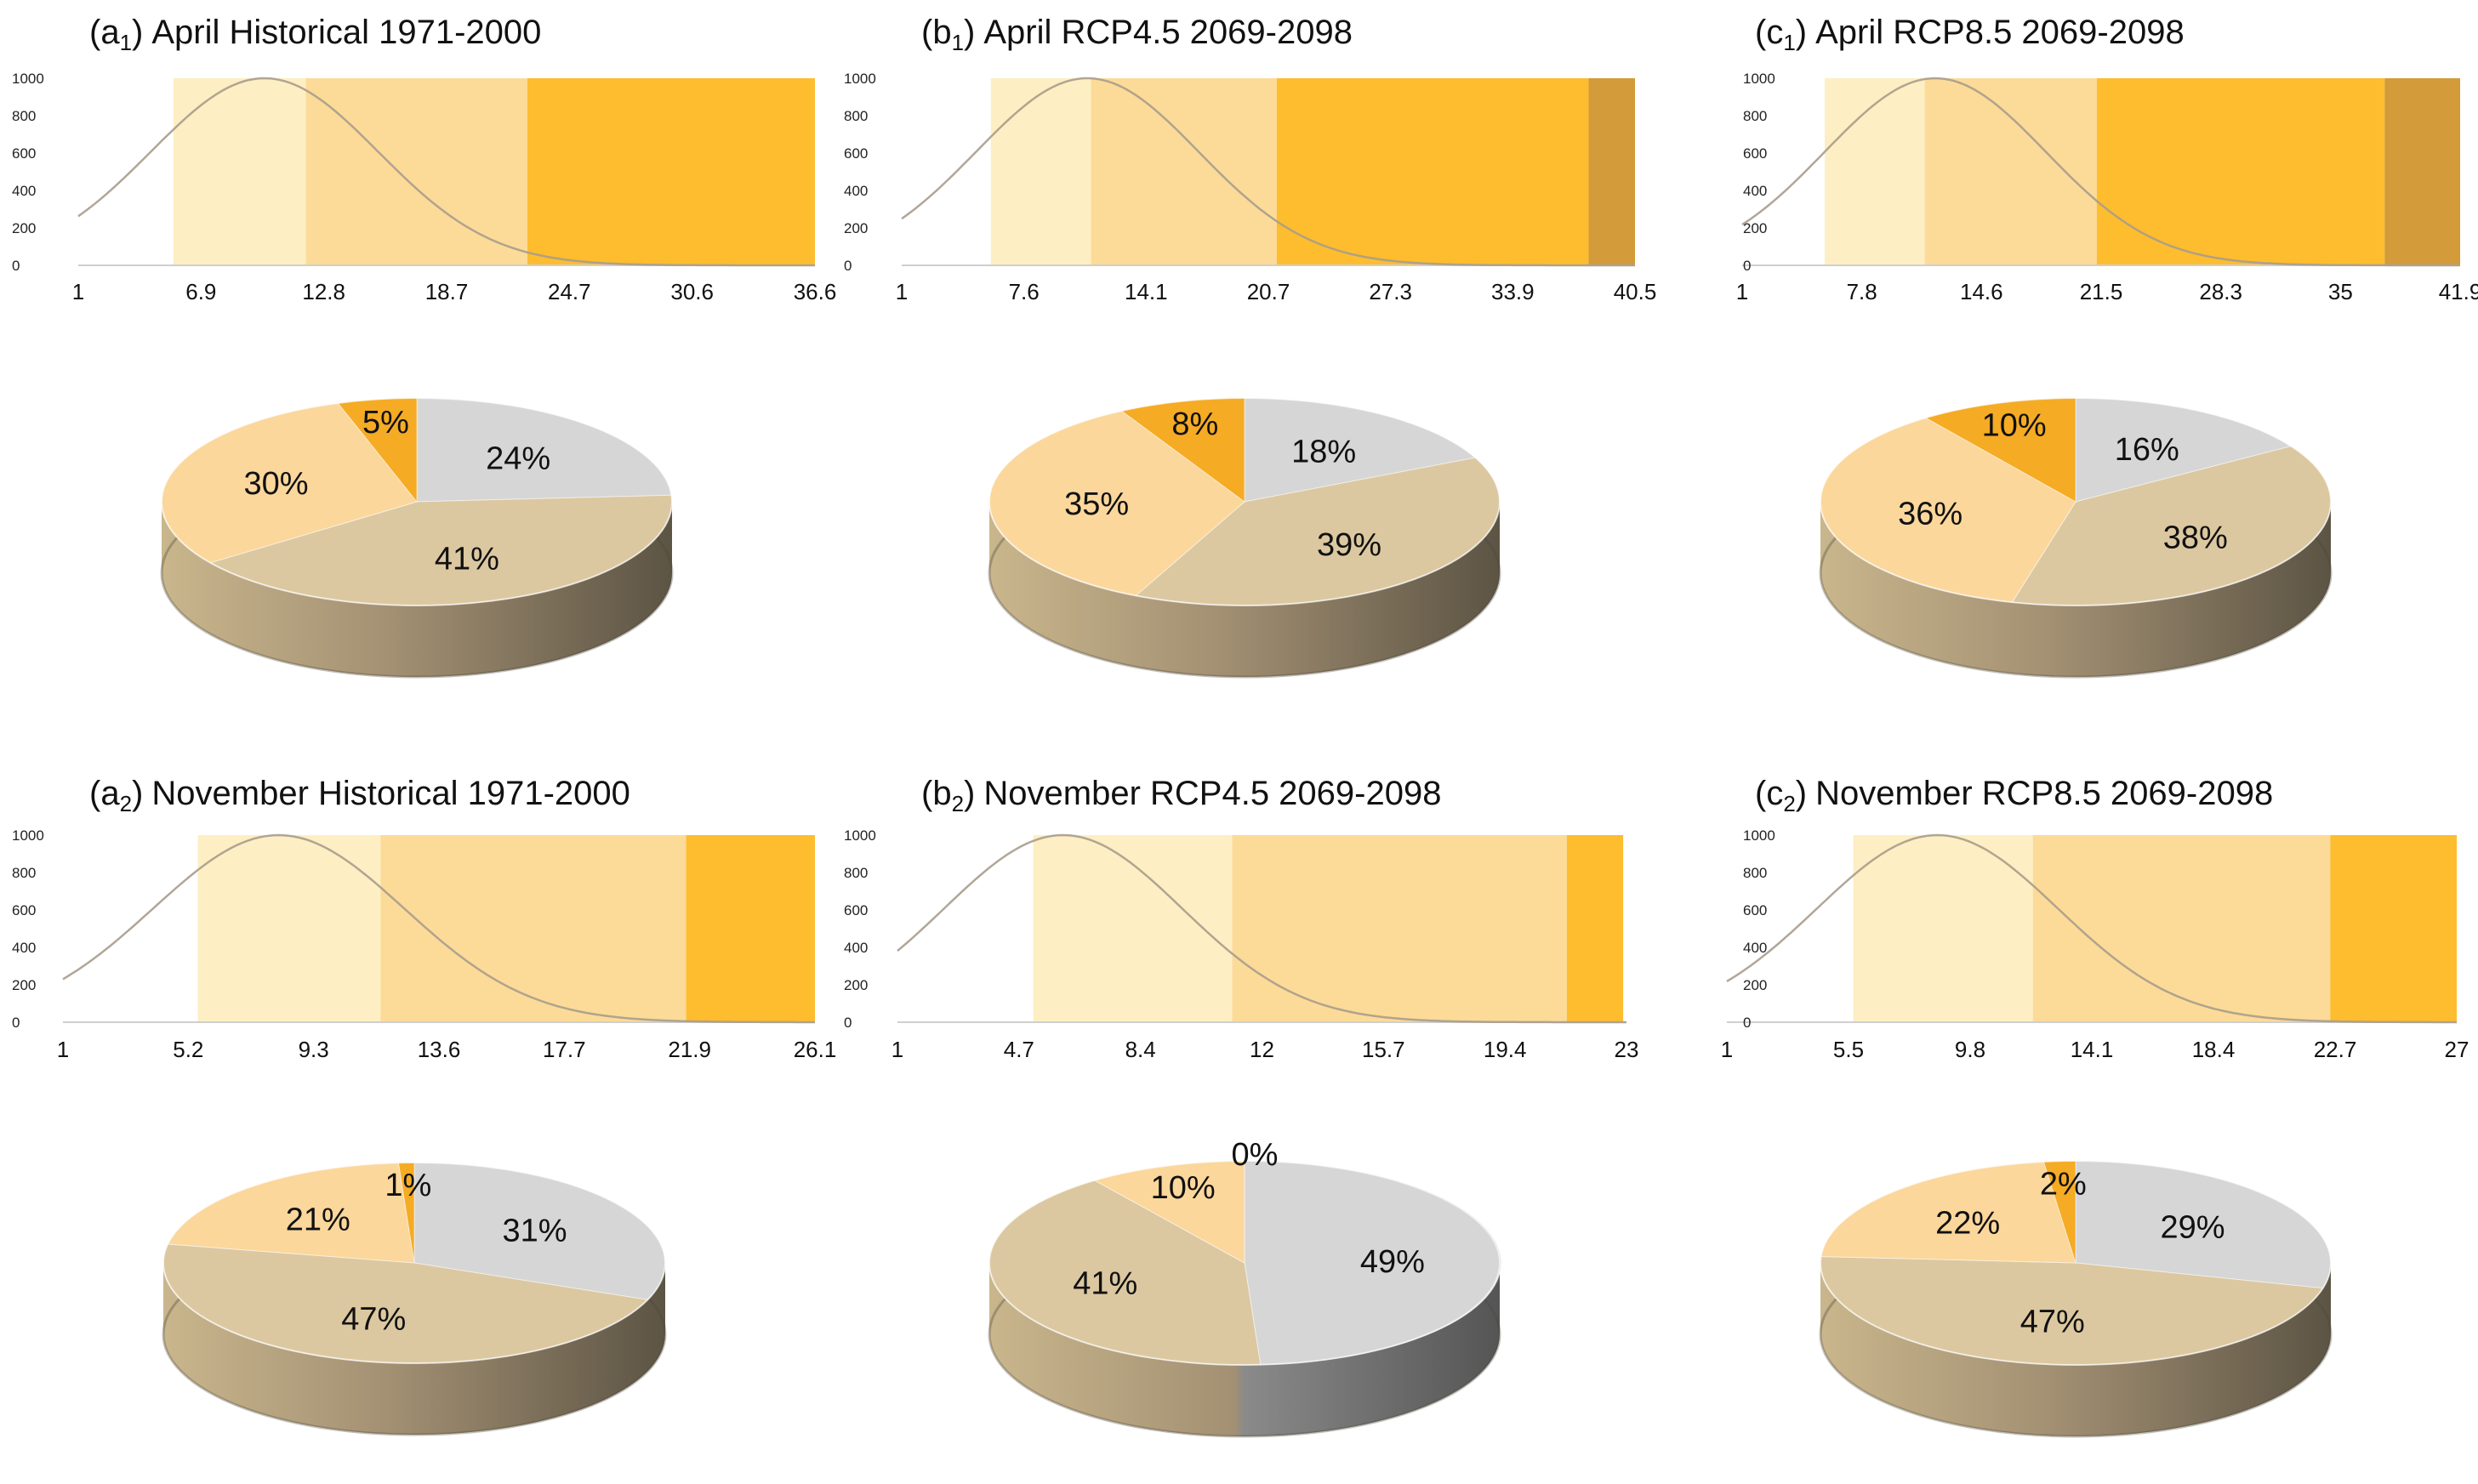  What do you see at coordinates (1747, 1023) in the screenshot?
I see `c2-y-tick-label: 0` at bounding box center [1747, 1023].